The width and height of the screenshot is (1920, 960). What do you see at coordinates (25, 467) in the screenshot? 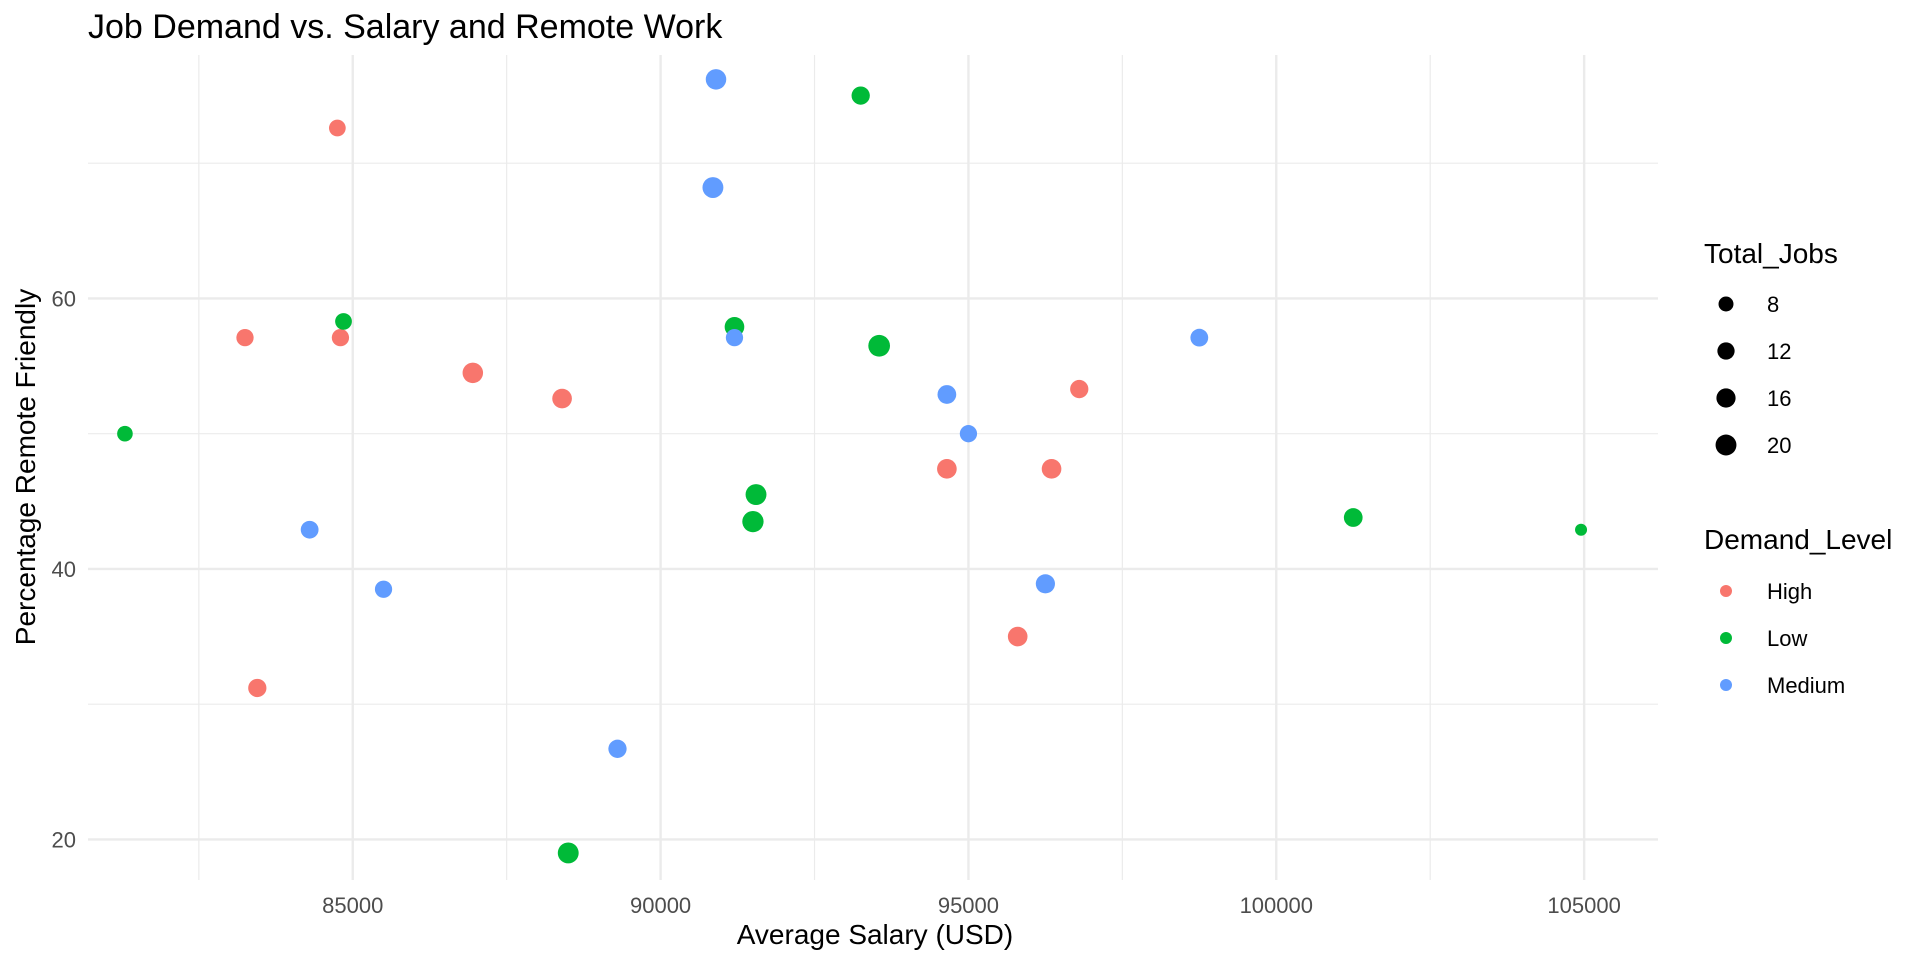
I see `y-axis-title: Percentage Remote Friendly` at bounding box center [25, 467].